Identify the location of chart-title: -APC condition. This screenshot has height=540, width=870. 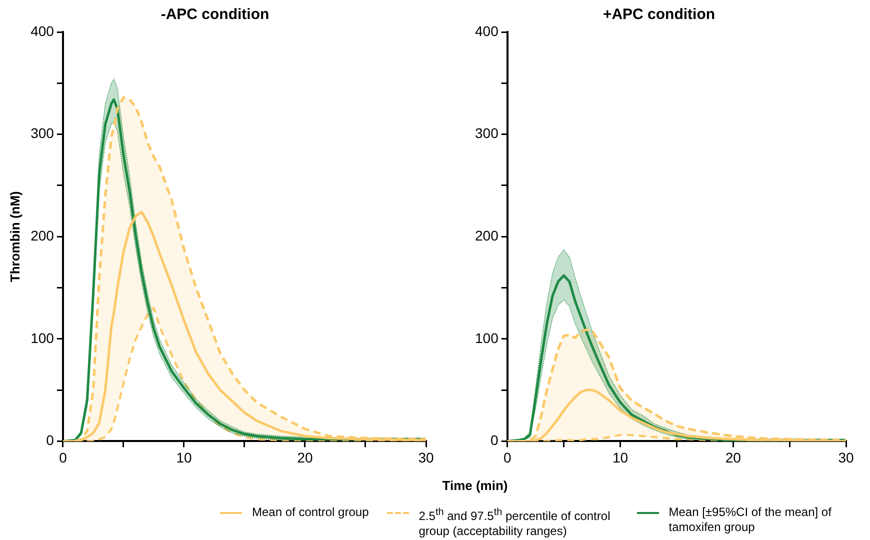
(215, 15).